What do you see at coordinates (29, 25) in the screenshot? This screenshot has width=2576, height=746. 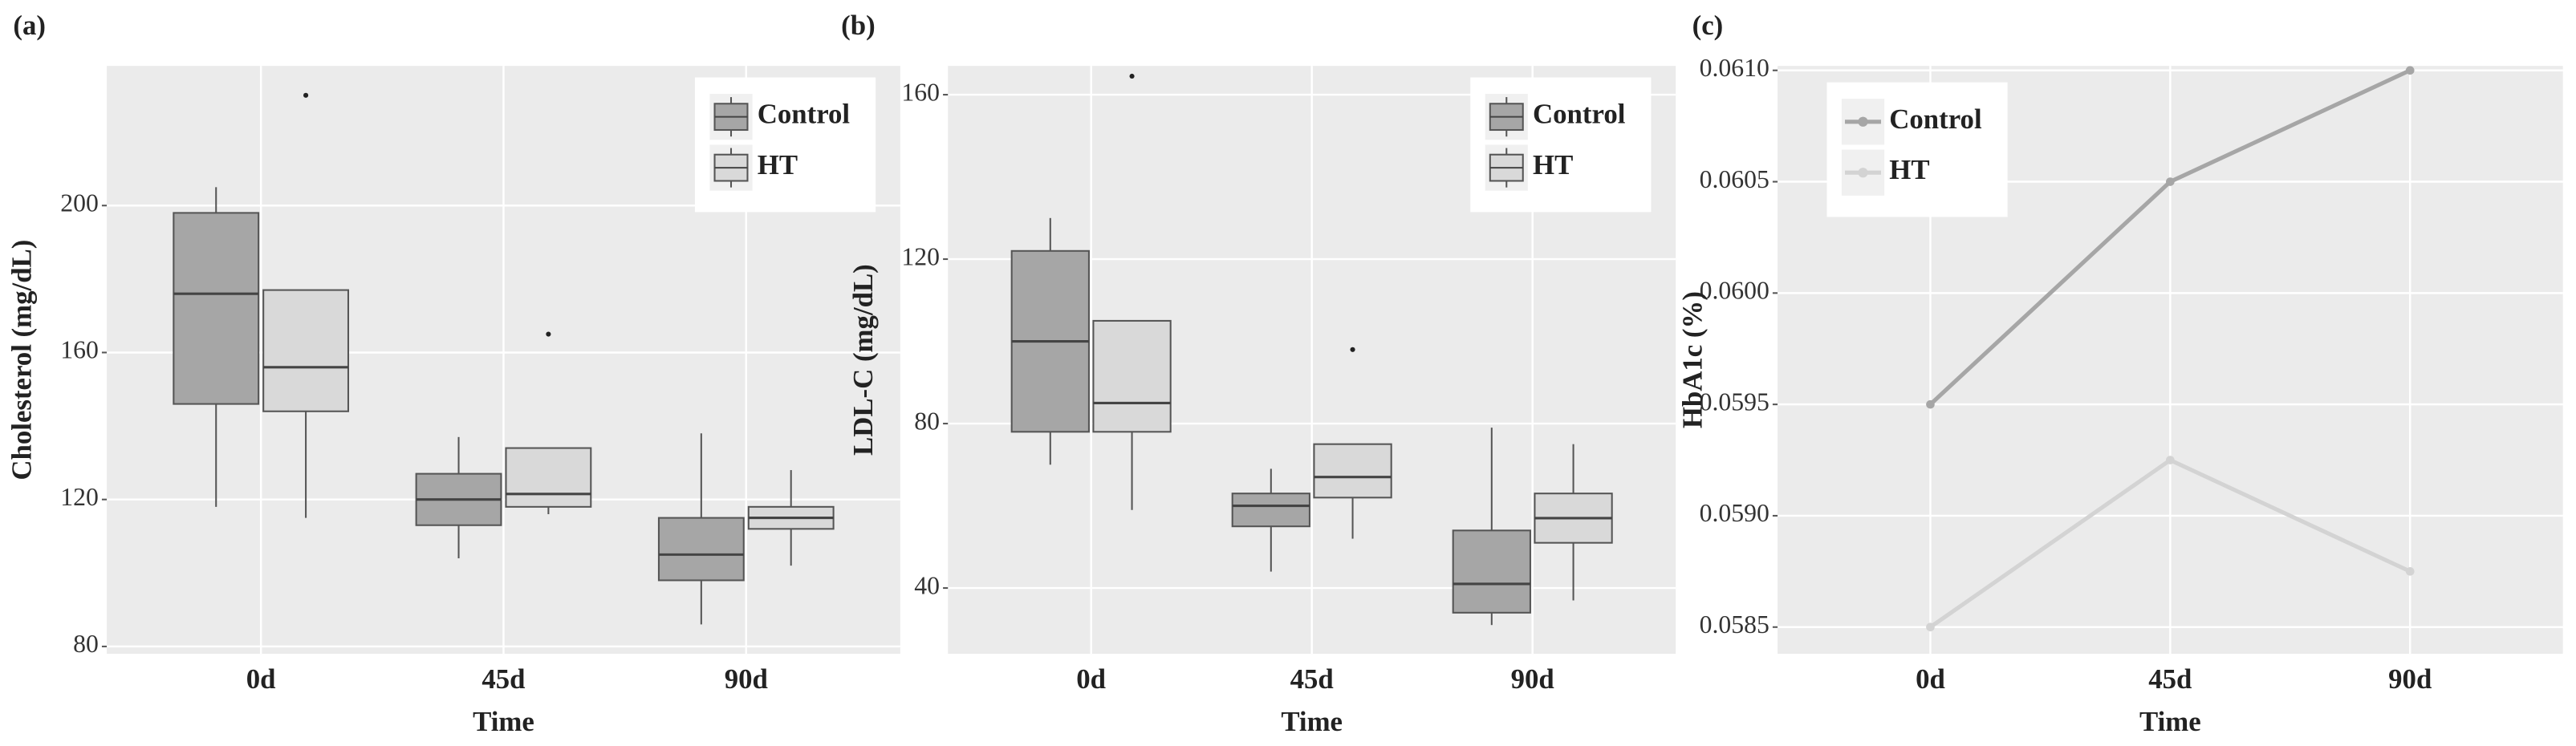 I see `panel-label: (a)` at bounding box center [29, 25].